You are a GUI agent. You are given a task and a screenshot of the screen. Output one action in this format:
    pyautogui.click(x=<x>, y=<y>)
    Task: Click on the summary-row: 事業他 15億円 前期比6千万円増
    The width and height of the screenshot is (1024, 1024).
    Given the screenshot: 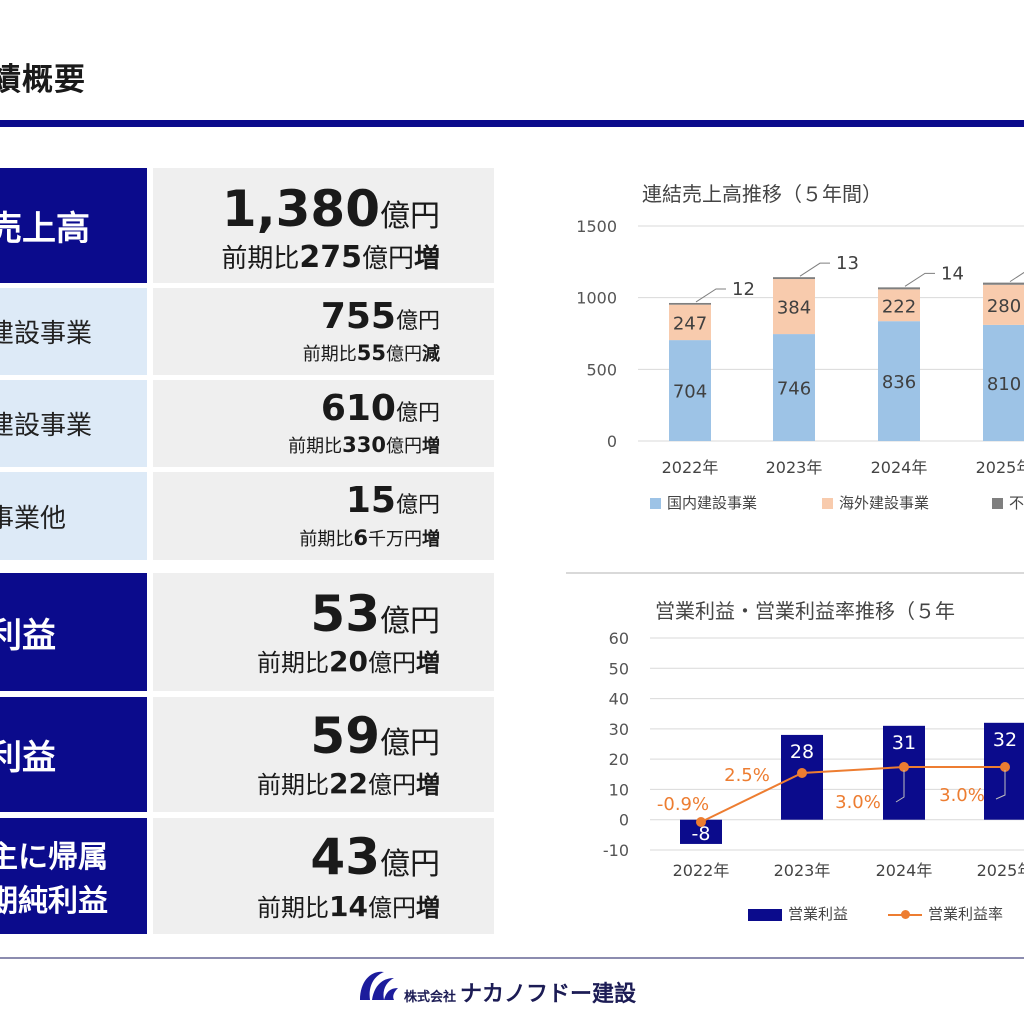 What is the action you would take?
    pyautogui.click(x=247, y=516)
    